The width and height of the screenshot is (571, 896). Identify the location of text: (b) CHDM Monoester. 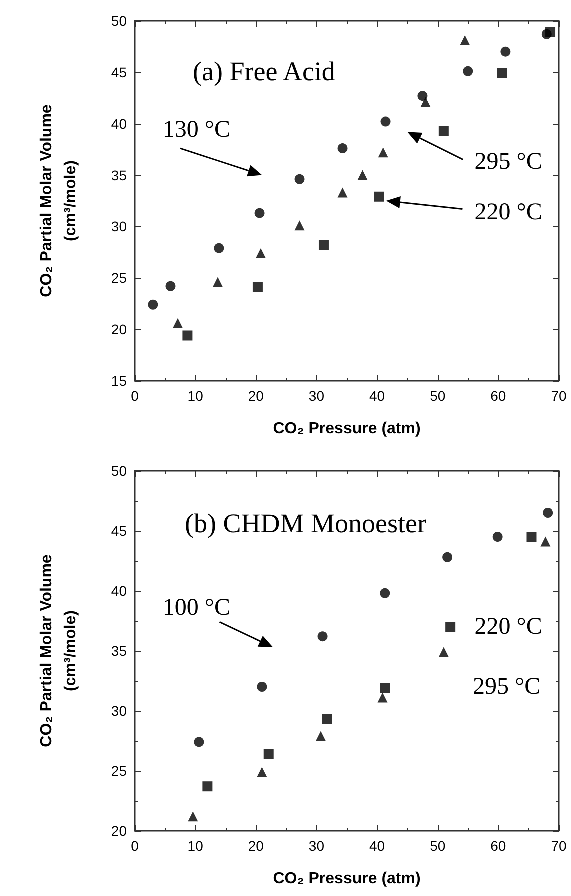
(305, 523).